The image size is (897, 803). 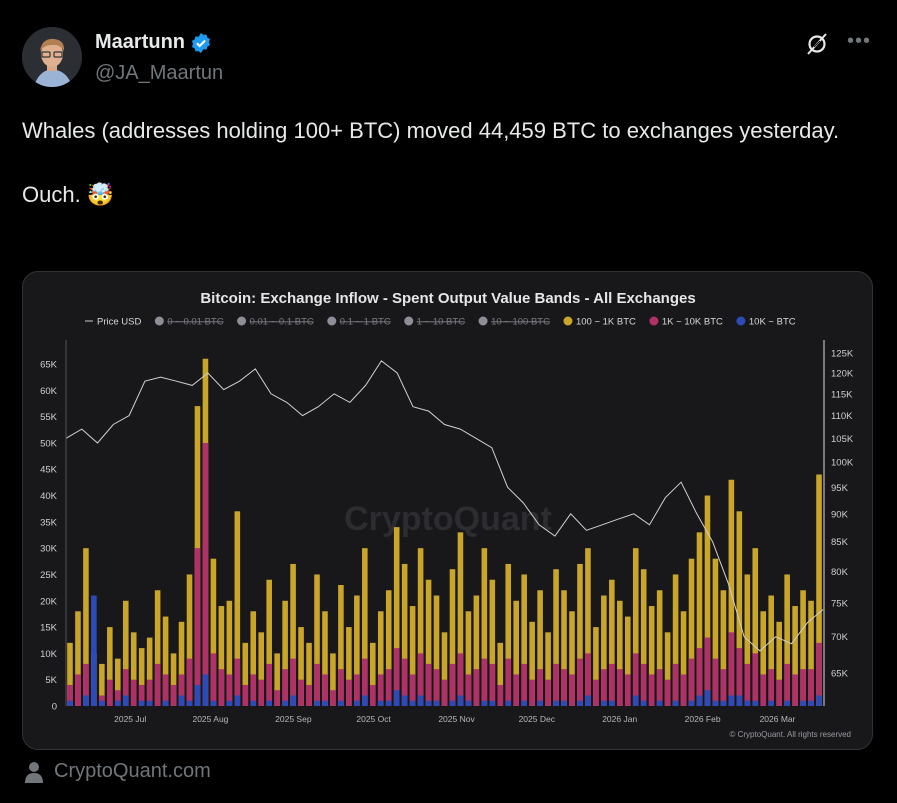 I want to click on grok-button, so click(x=817, y=46).